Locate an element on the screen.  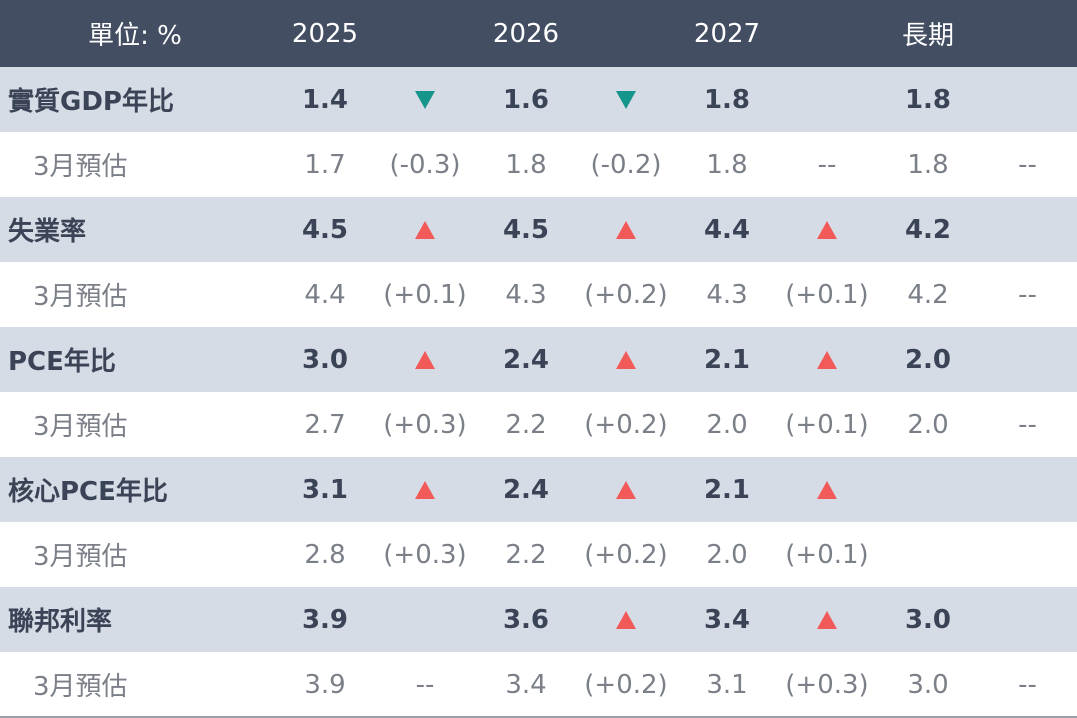
table-row: 3月預估 2.7 2.2 2.0 2.0 (+0.3) (+0.2) (+0.1) -- is located at coordinates (538, 424).